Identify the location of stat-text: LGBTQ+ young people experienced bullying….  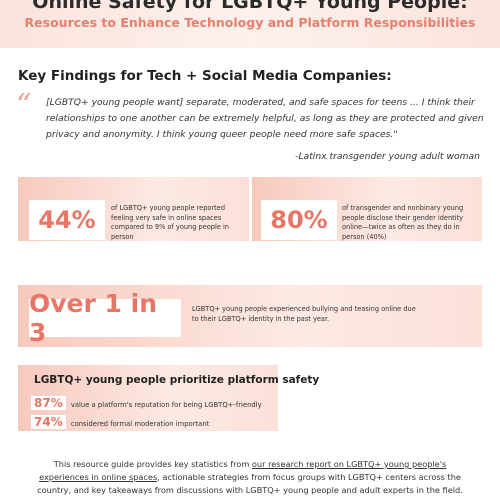
(304, 314).